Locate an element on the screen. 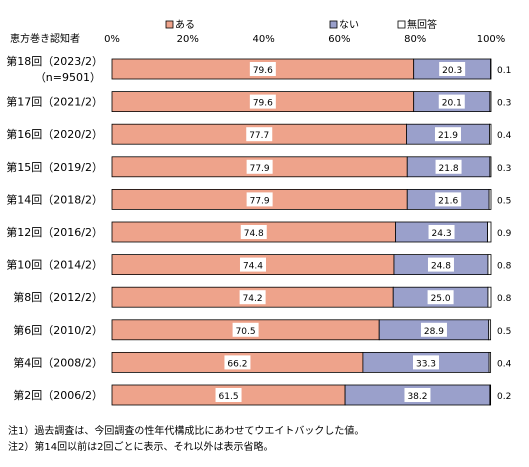 This screenshot has height=467, width=529. category-label: 第15回（2019/2） is located at coordinates (54, 167).